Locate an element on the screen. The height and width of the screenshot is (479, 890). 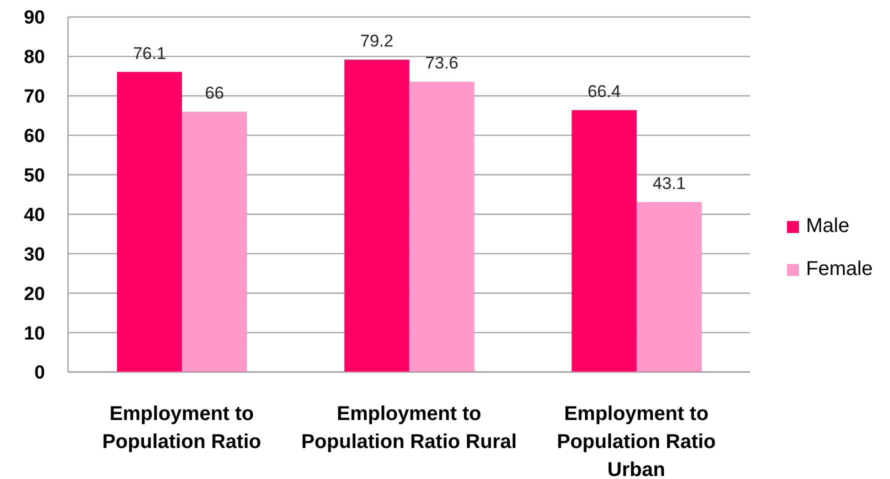
x-tick-label: Employment to Population Ratio Rural is located at coordinates (409, 428).